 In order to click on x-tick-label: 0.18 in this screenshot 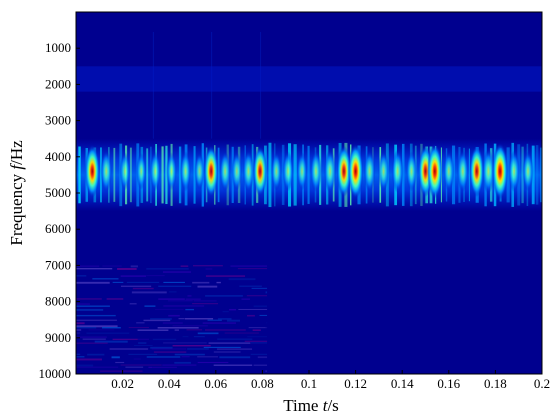, I will do `click(495, 383)`.